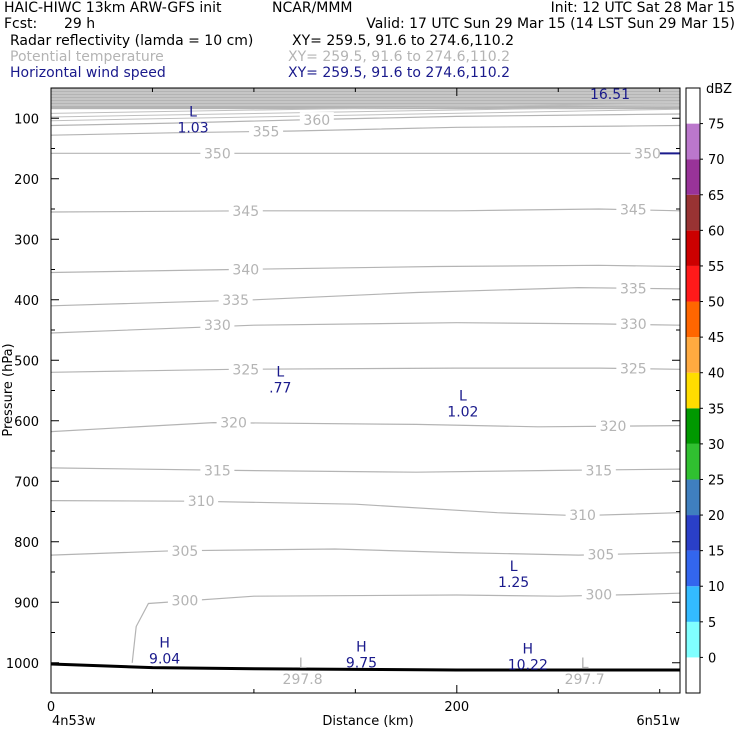  I want to click on field-name-reflectivity: Radar reflectivity (lamda = 10 cm), so click(132, 41).